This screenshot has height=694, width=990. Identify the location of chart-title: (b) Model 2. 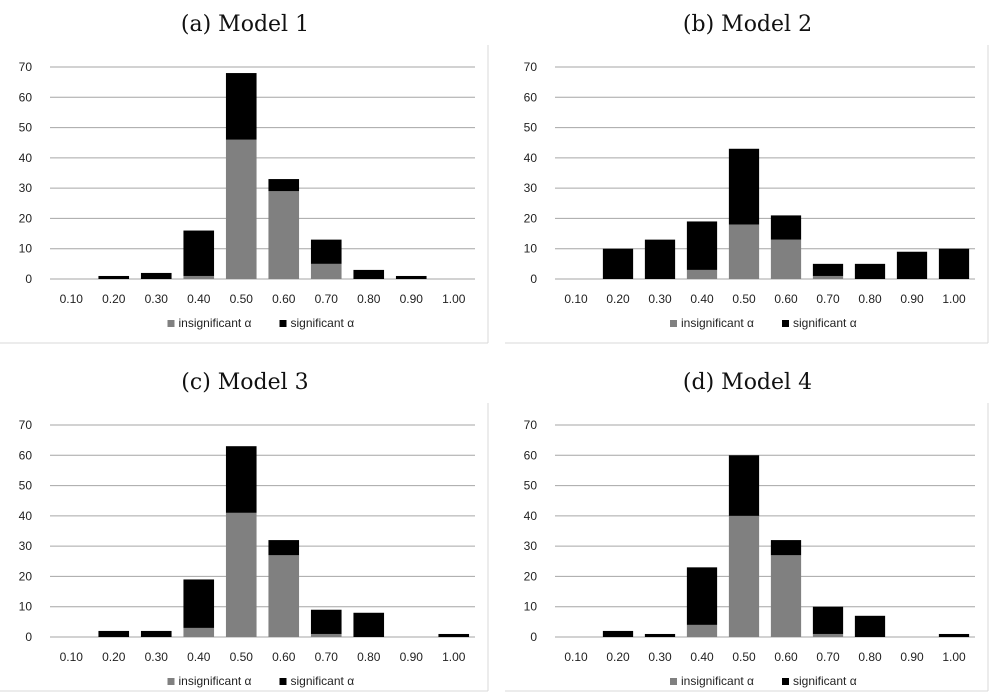
(747, 24).